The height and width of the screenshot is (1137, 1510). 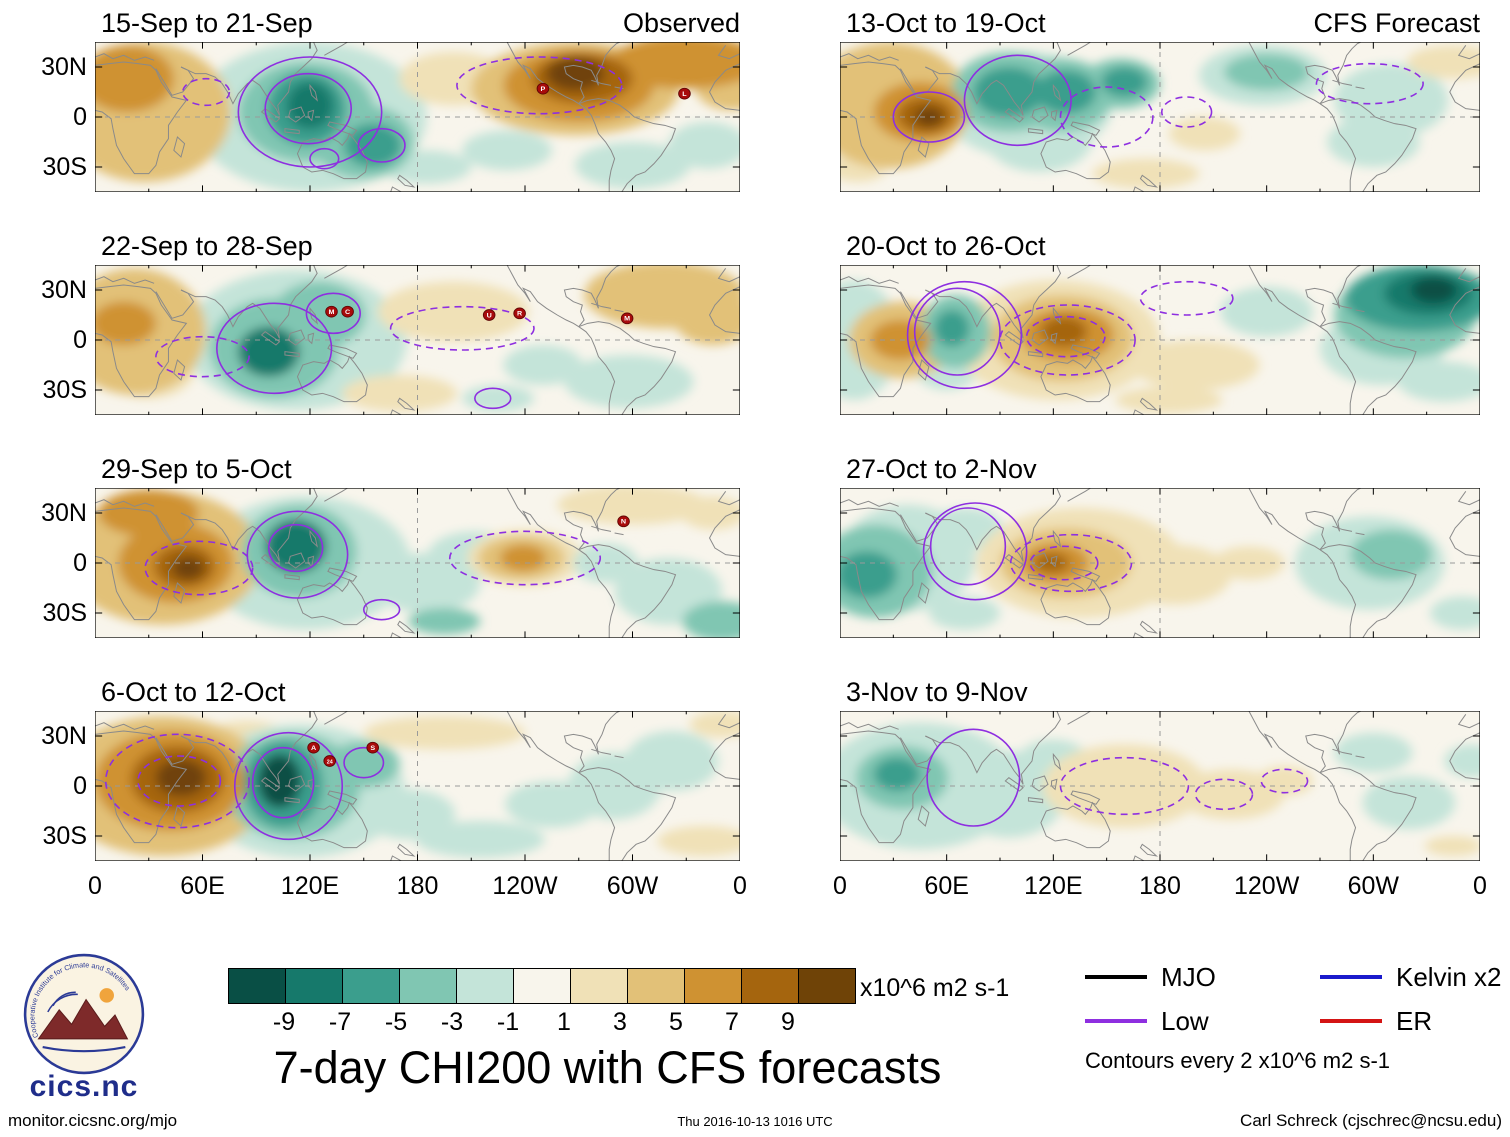 I want to click on panel-title: 27-Oct to 2-Nov, so click(x=941, y=469).